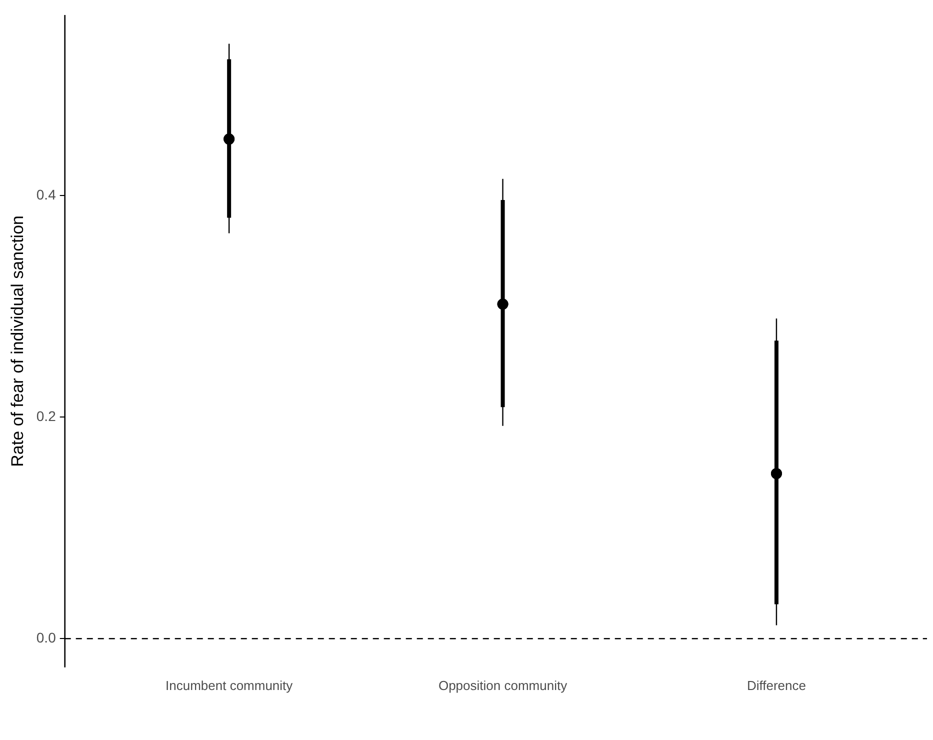 The image size is (933, 740). What do you see at coordinates (229, 685) in the screenshot?
I see `x-tick-label: Incumbent community` at bounding box center [229, 685].